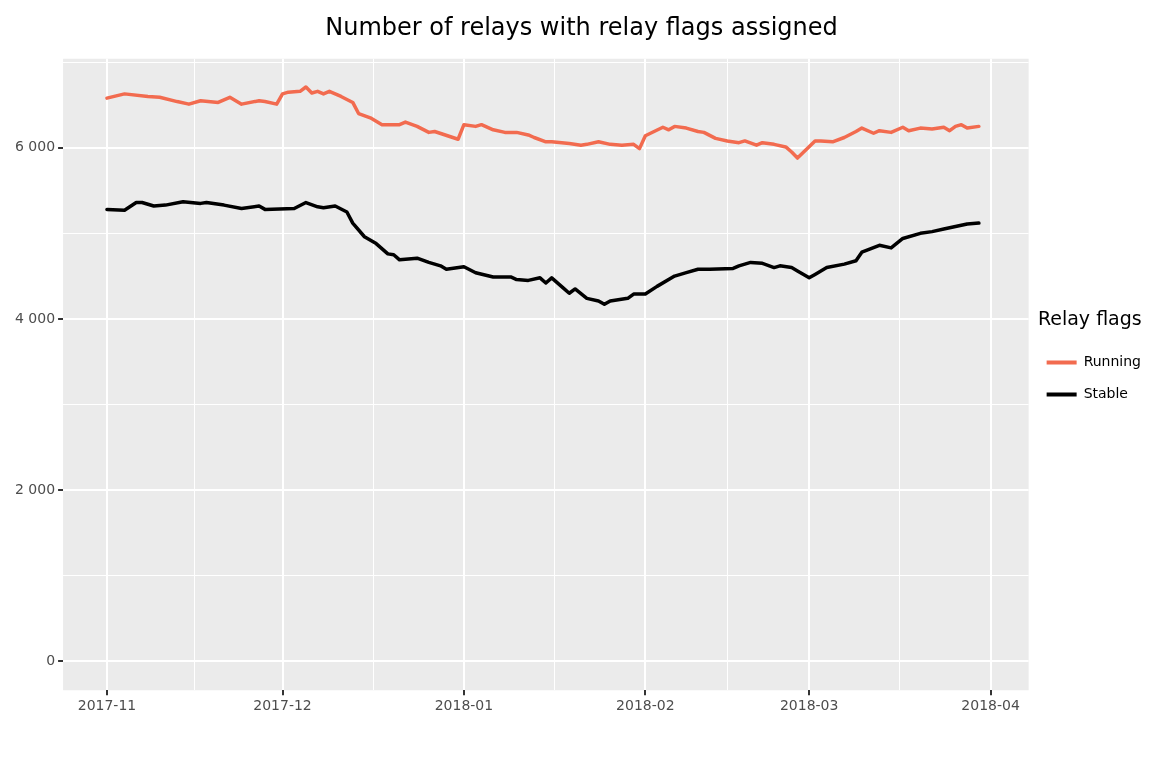 This screenshot has width=1173, height=757. I want to click on y-tick-label: 6 000, so click(35, 146).